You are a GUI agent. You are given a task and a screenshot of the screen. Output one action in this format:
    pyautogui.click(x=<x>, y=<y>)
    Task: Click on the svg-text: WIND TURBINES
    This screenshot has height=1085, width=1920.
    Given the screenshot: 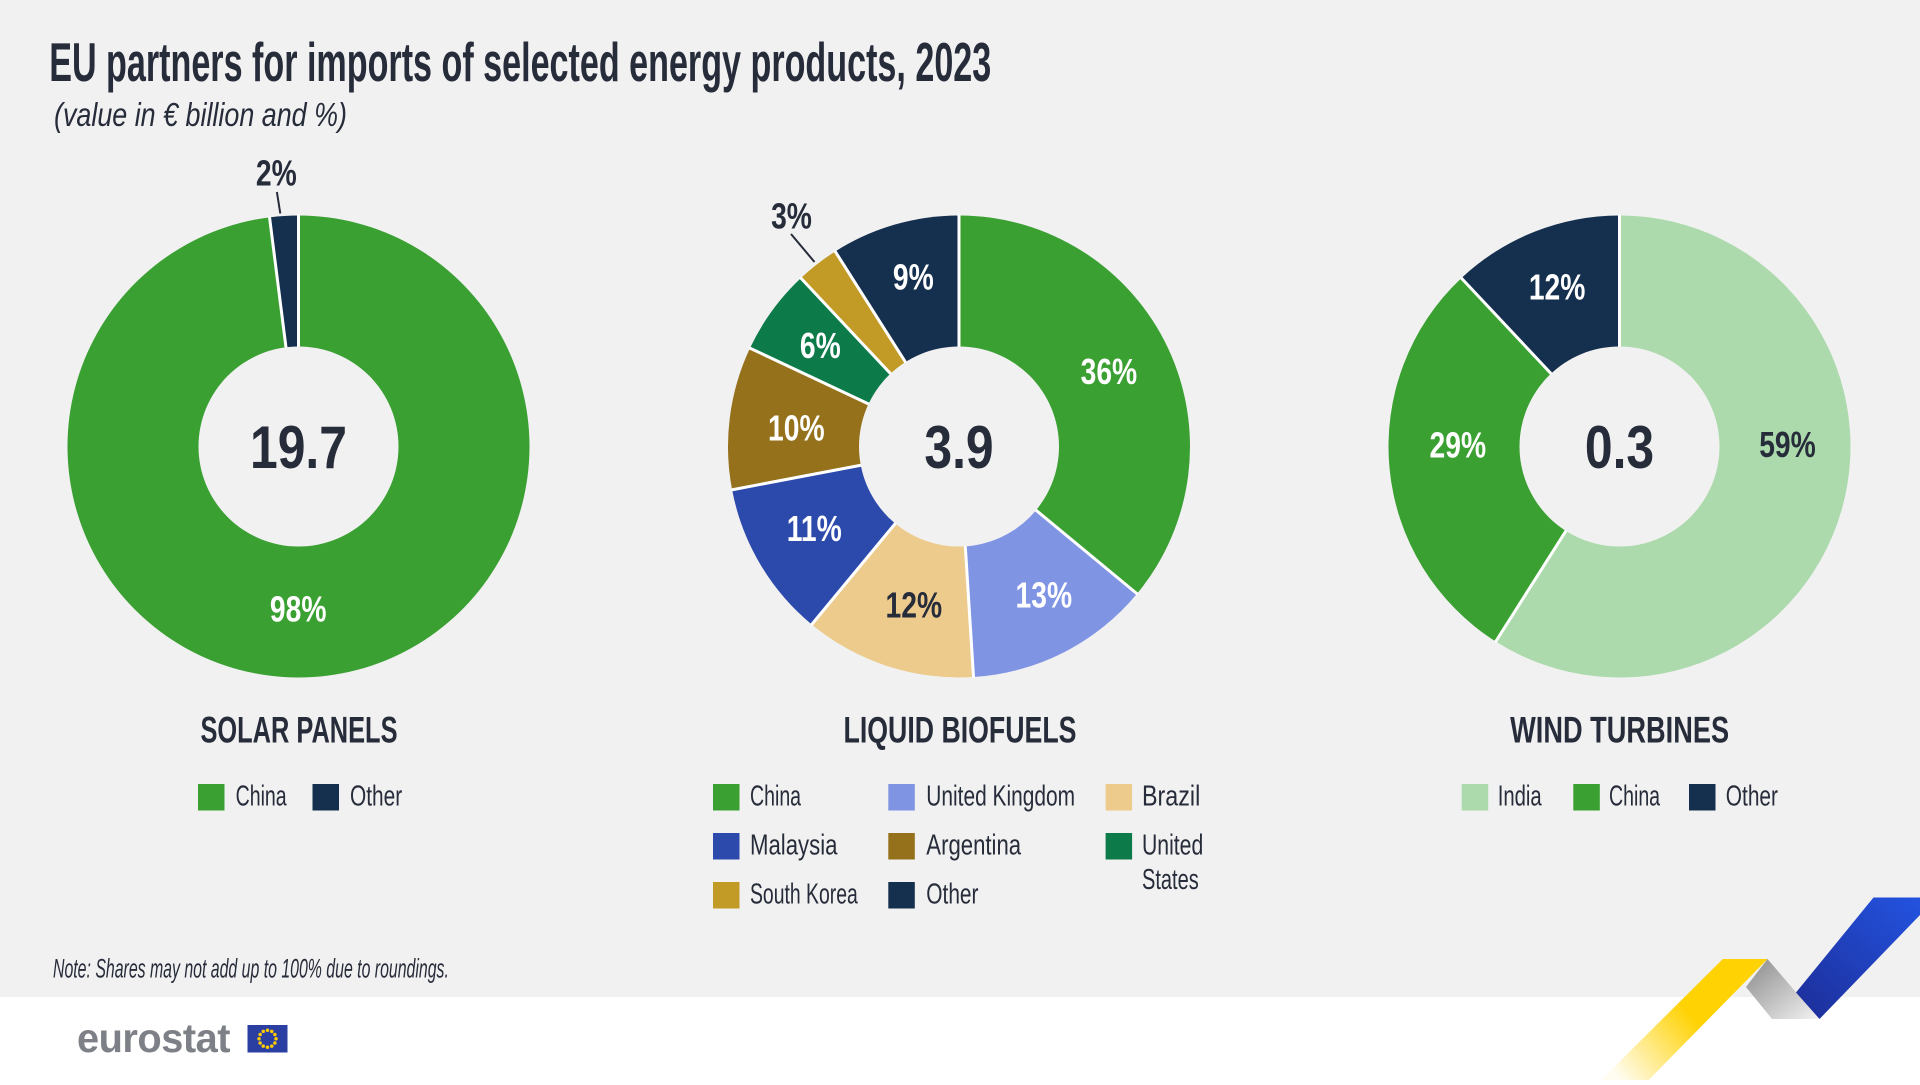 What is the action you would take?
    pyautogui.click(x=1619, y=730)
    